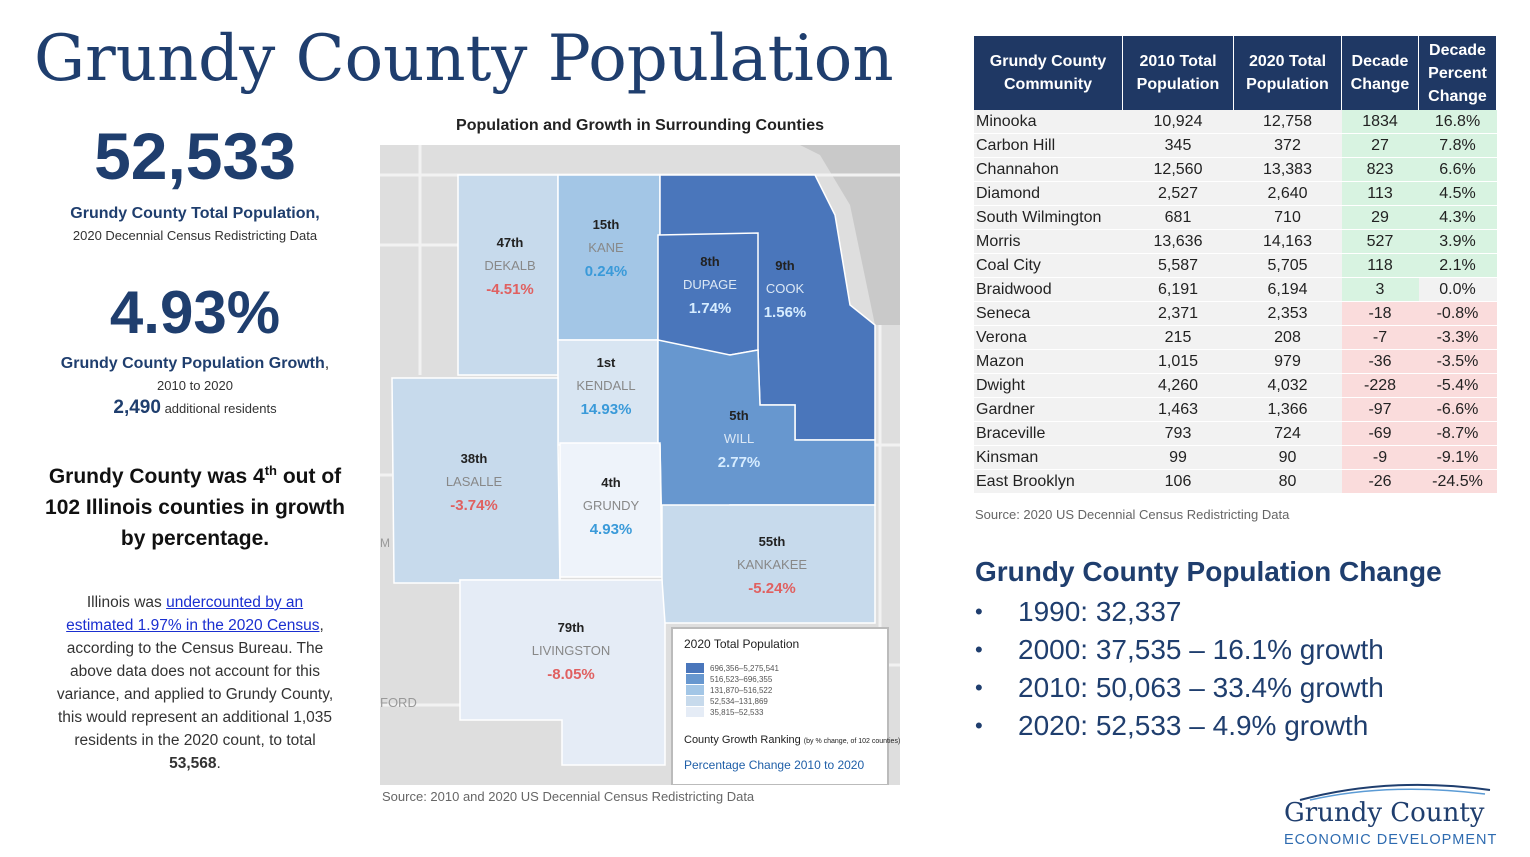  I want to click on table-cell: -9.1%, so click(1457, 457).